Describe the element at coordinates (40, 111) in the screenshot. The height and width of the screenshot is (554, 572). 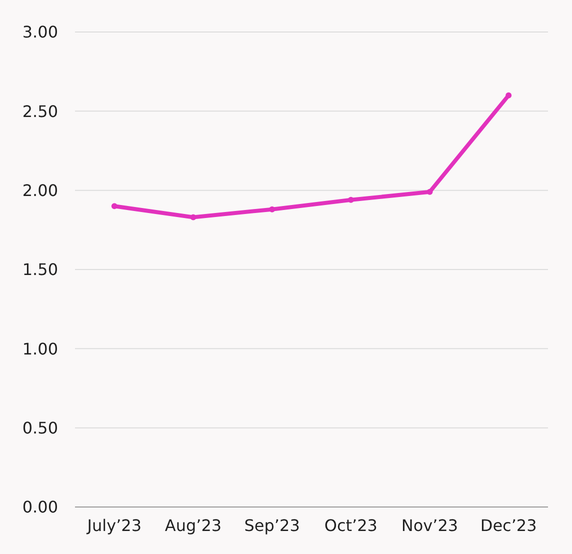
I see `y-tick-label: 2.50` at that location.